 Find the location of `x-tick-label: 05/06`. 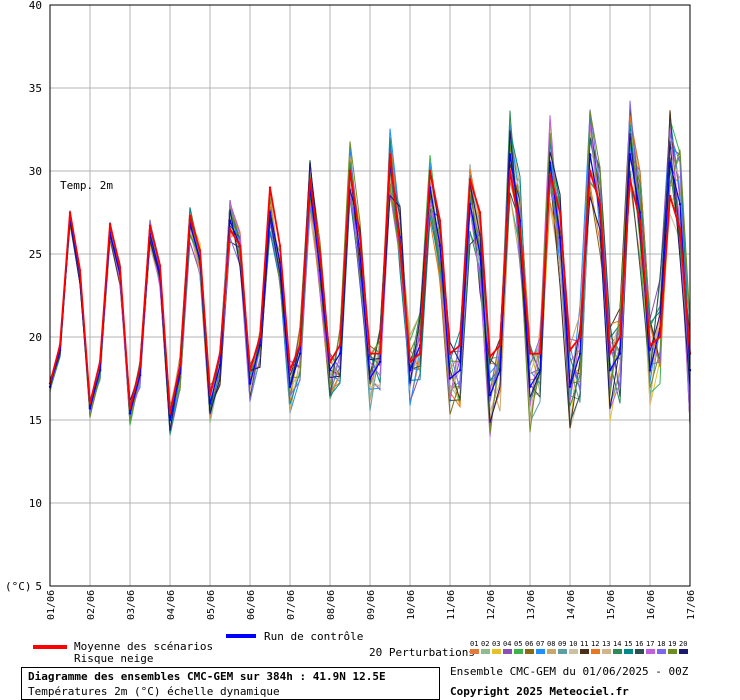

x-tick-label: 05/06 is located at coordinates (211, 605).